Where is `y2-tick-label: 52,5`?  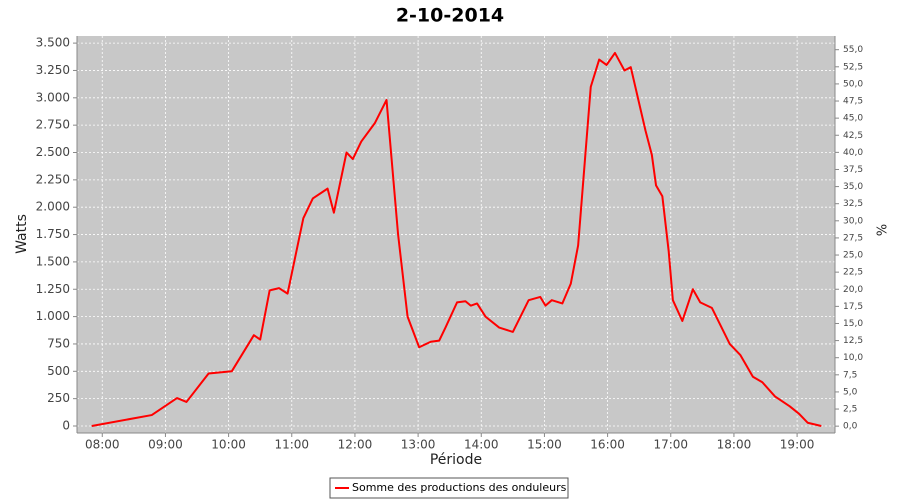
y2-tick-label: 52,5 is located at coordinates (853, 67).